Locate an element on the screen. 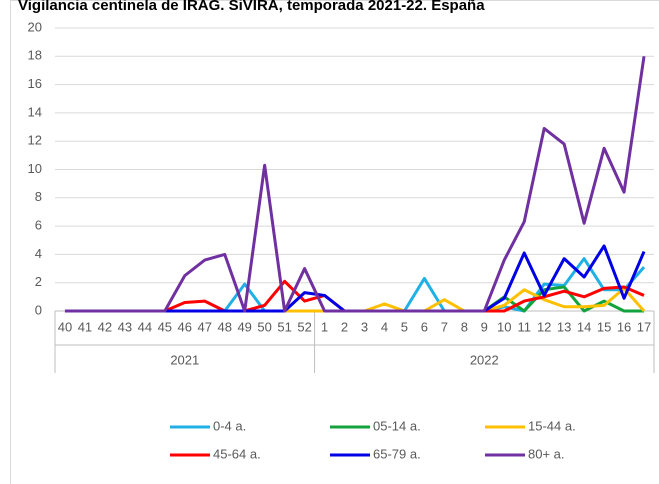  y-tick-label: 10 is located at coordinates (35, 168).